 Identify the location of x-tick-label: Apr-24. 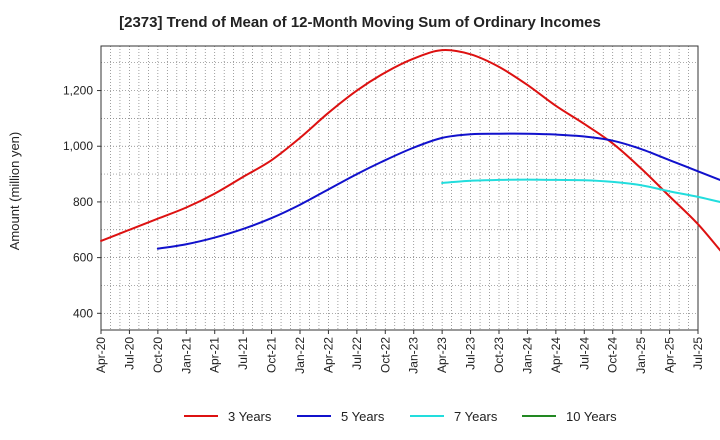
(556, 355).